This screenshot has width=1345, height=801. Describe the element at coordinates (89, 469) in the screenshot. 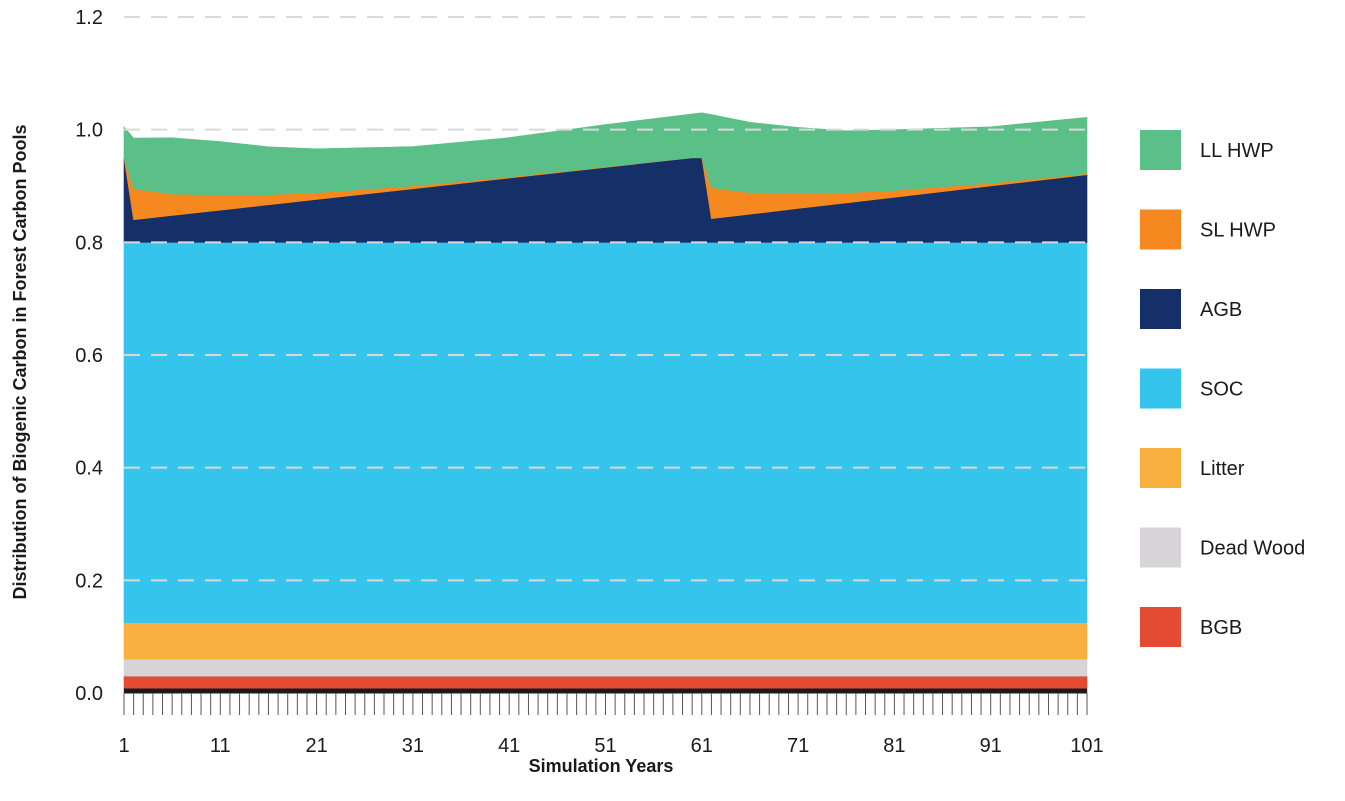

I see `y-tick-label: 0.4` at that location.